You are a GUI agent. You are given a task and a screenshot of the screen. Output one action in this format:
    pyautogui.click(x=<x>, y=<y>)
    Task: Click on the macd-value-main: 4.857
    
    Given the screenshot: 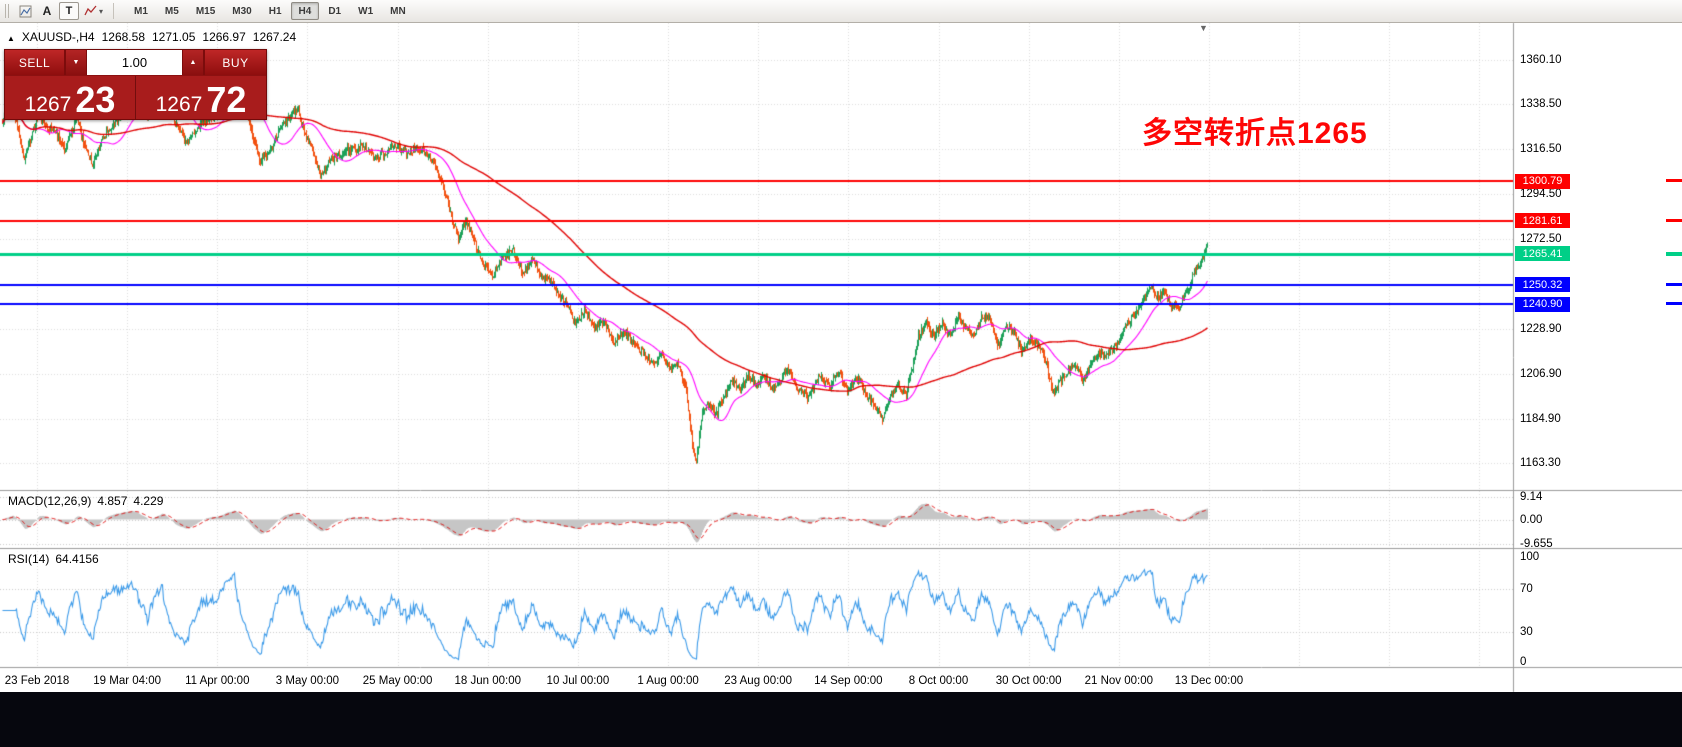 What is the action you would take?
    pyautogui.click(x=112, y=501)
    